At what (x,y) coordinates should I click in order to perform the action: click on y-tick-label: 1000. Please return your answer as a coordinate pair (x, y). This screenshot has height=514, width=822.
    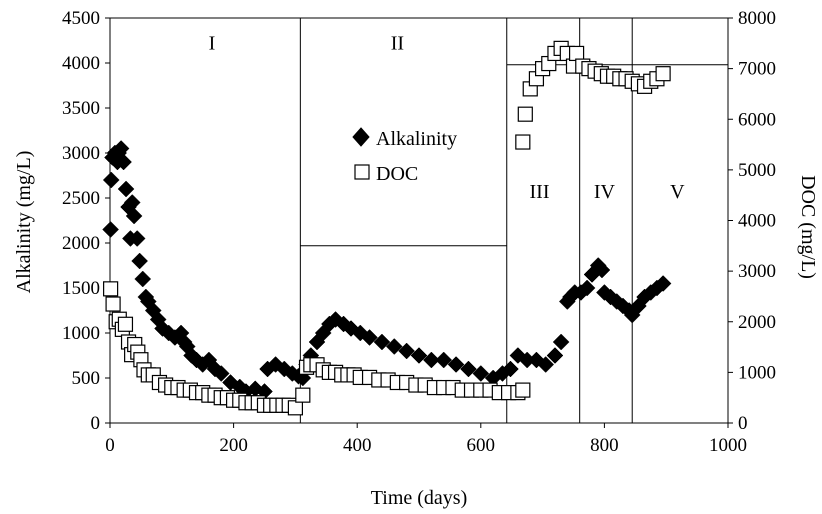
    Looking at the image, I should click on (81, 333).